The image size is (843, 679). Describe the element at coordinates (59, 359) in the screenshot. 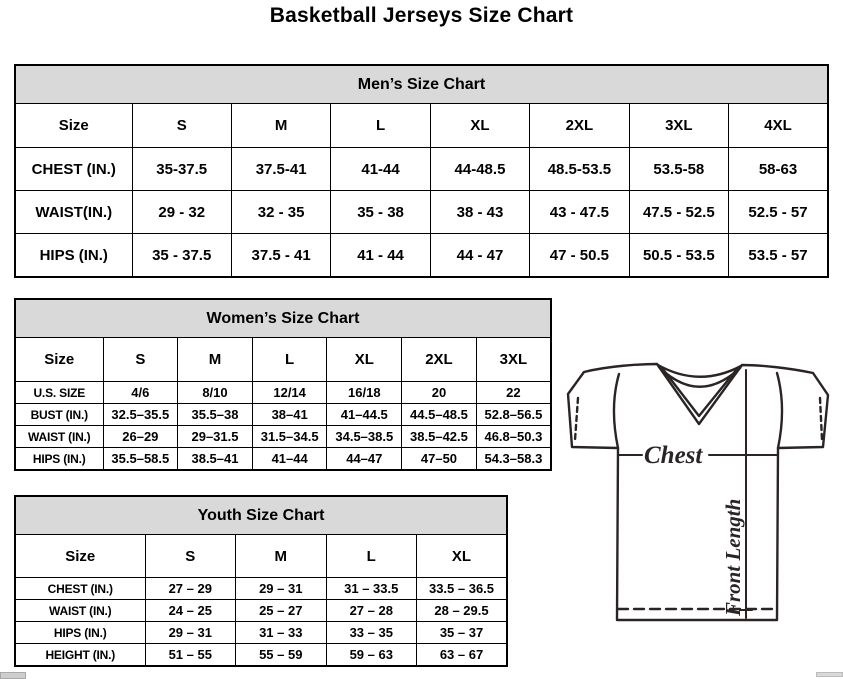

I see `women-column-header-0: Size` at that location.